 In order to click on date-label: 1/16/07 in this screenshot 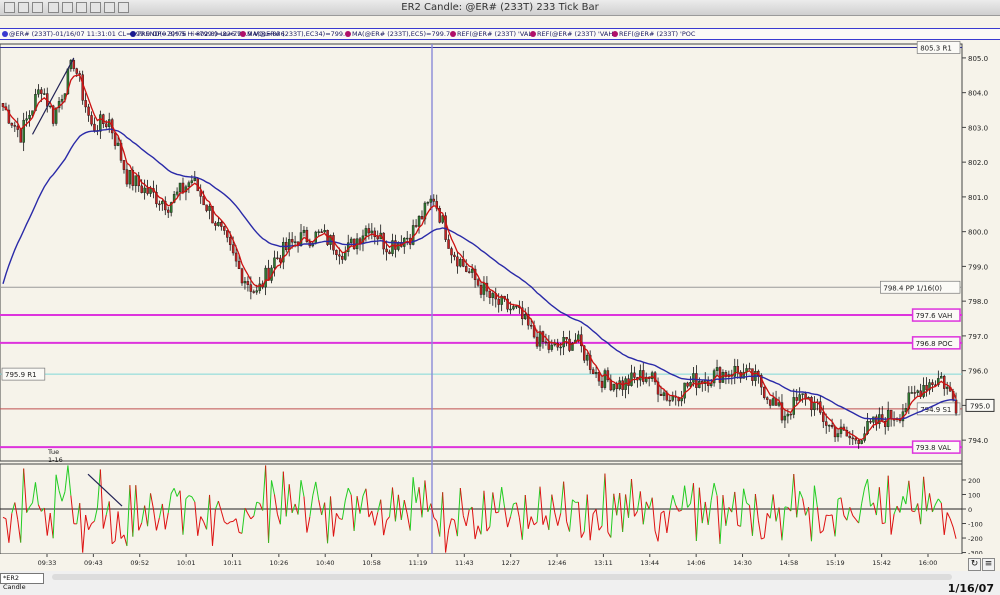, I will do `click(970, 588)`.